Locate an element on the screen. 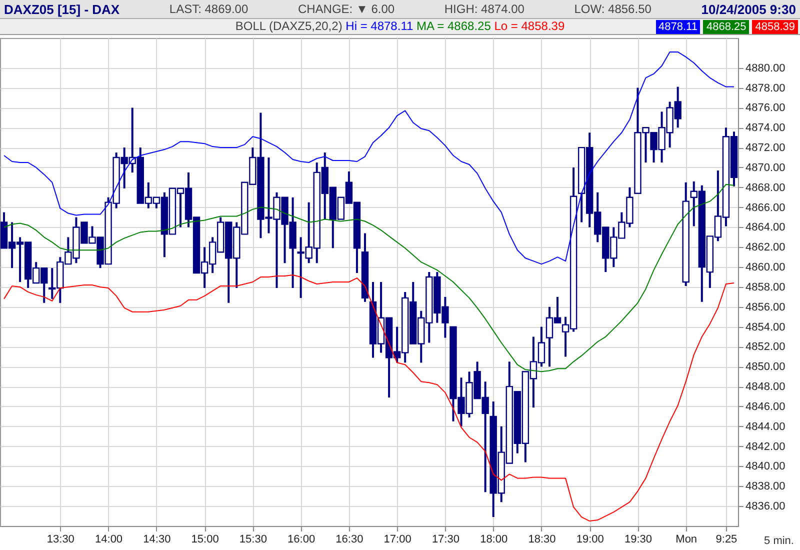  text: 10/24/2005 9:30 is located at coordinates (748, 9).